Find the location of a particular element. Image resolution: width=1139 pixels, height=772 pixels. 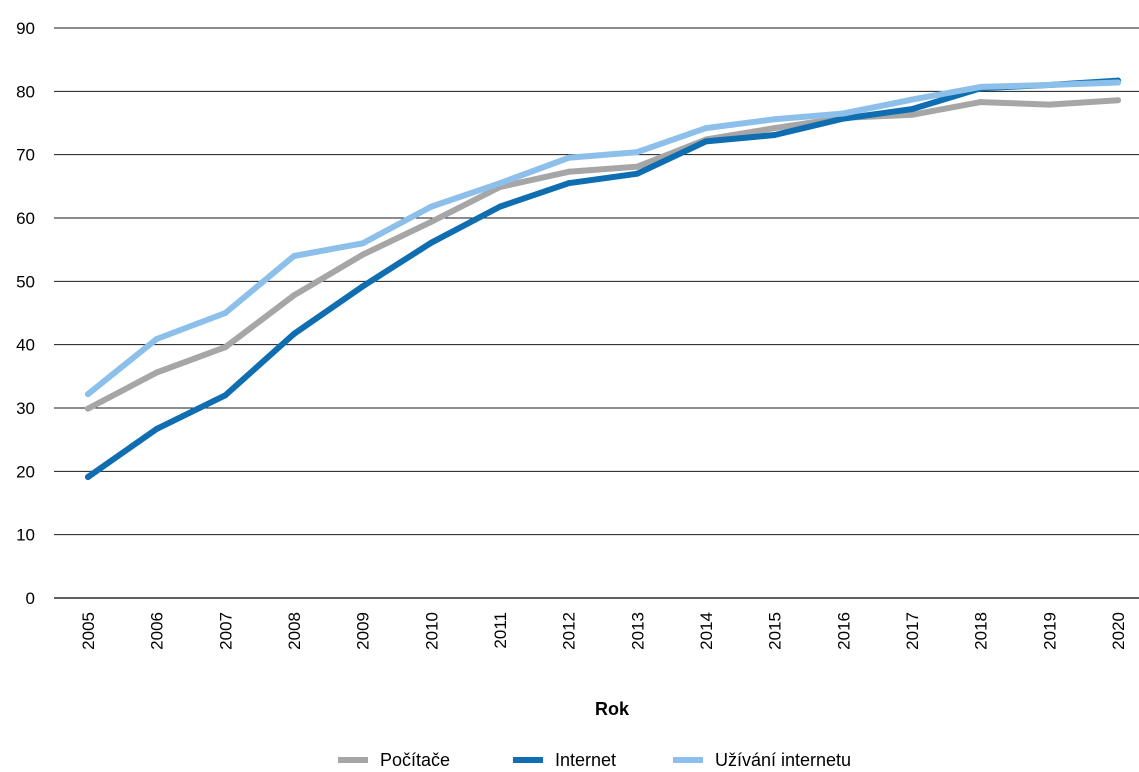

x-tick-label: 2019 is located at coordinates (1049, 631).